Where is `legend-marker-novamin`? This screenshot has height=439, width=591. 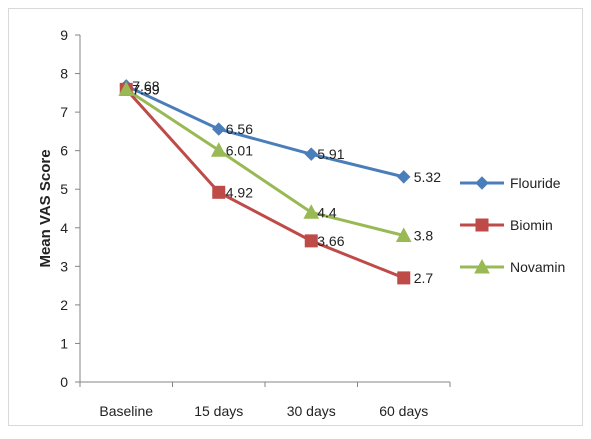
legend-marker-novamin is located at coordinates (482, 266).